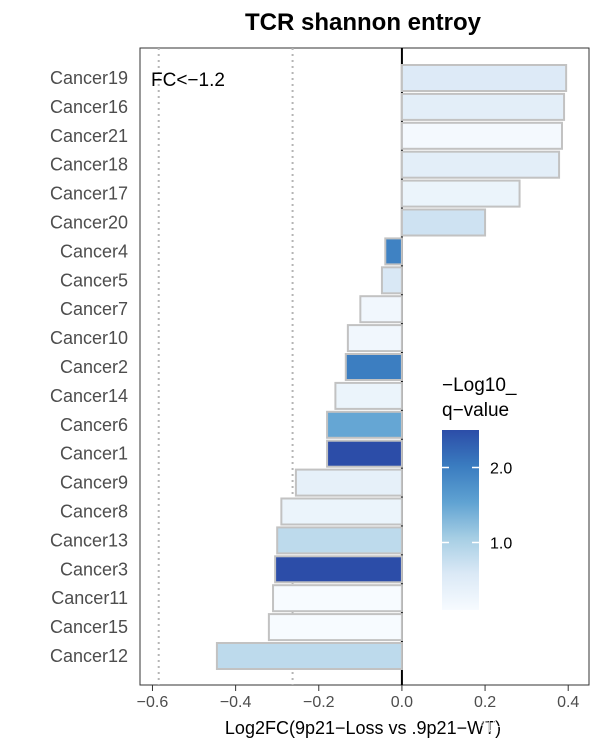 The height and width of the screenshot is (750, 600). I want to click on x-tick-label: −0.4, so click(236, 702).